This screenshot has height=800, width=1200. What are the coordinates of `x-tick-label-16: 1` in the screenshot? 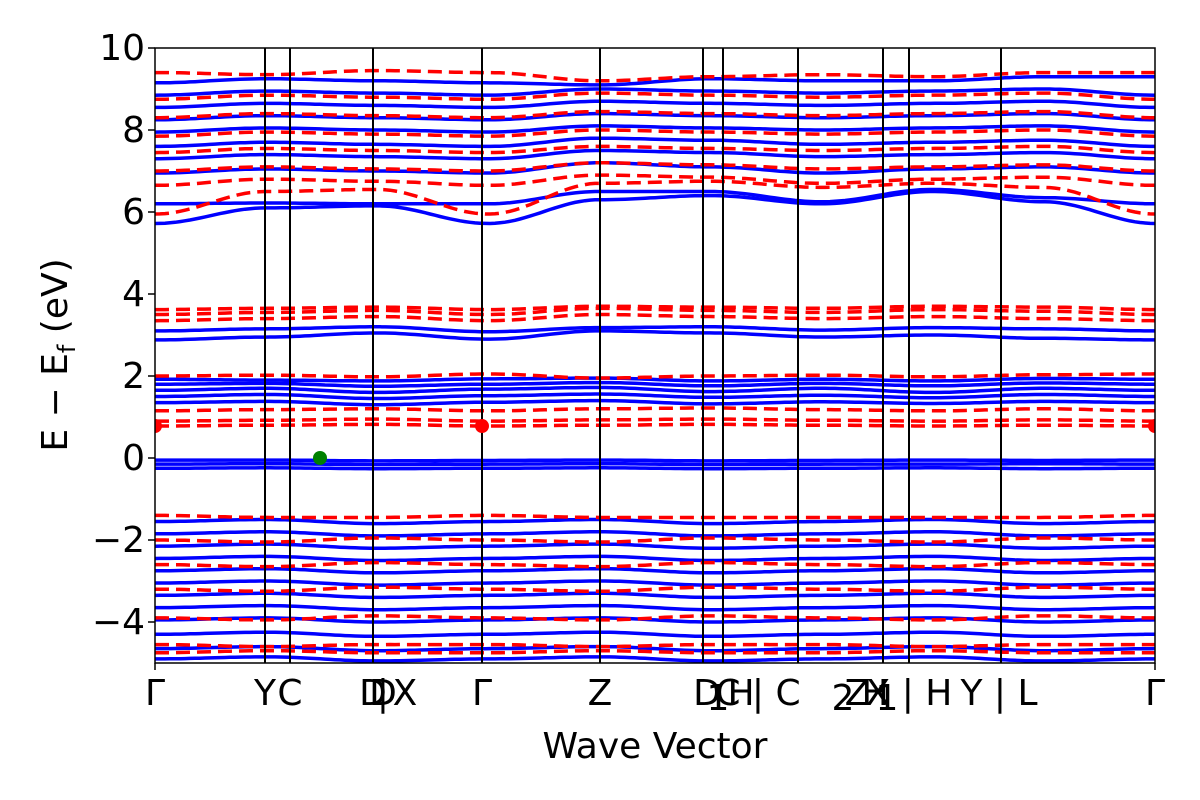 It's located at (887, 698).